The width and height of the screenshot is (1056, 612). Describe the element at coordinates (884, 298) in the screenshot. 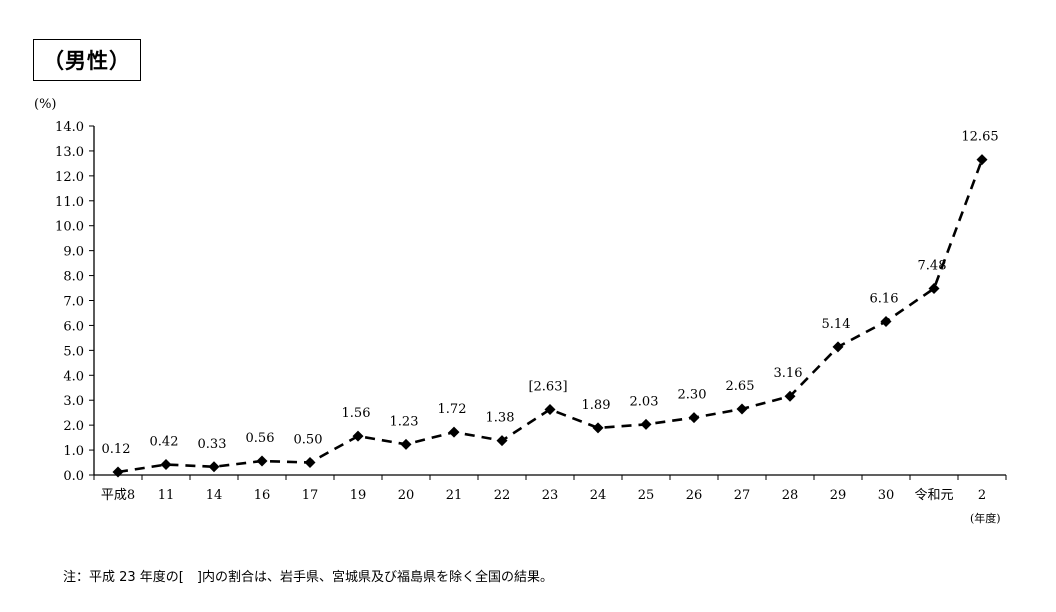

I see `data-label: 6.16` at that location.